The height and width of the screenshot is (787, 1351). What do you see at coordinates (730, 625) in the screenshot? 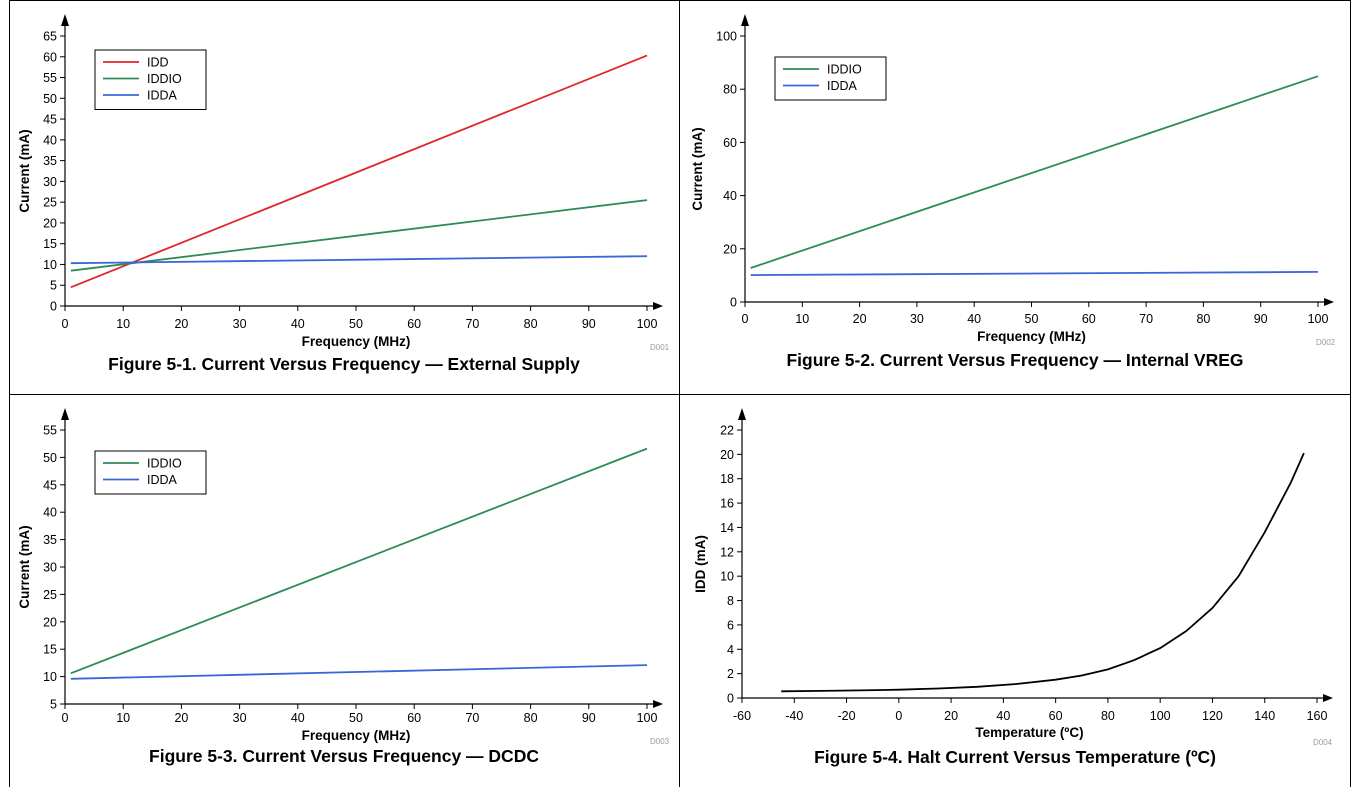
I see `y-tick-label: 6` at bounding box center [730, 625].